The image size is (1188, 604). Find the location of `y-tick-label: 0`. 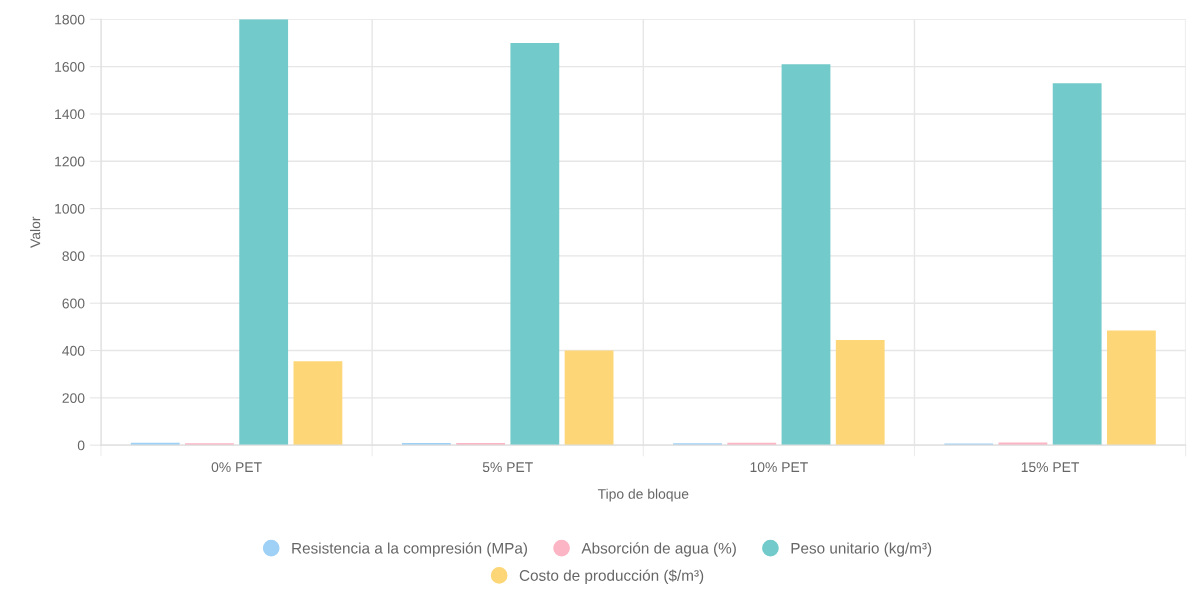

y-tick-label: 0 is located at coordinates (81, 445).